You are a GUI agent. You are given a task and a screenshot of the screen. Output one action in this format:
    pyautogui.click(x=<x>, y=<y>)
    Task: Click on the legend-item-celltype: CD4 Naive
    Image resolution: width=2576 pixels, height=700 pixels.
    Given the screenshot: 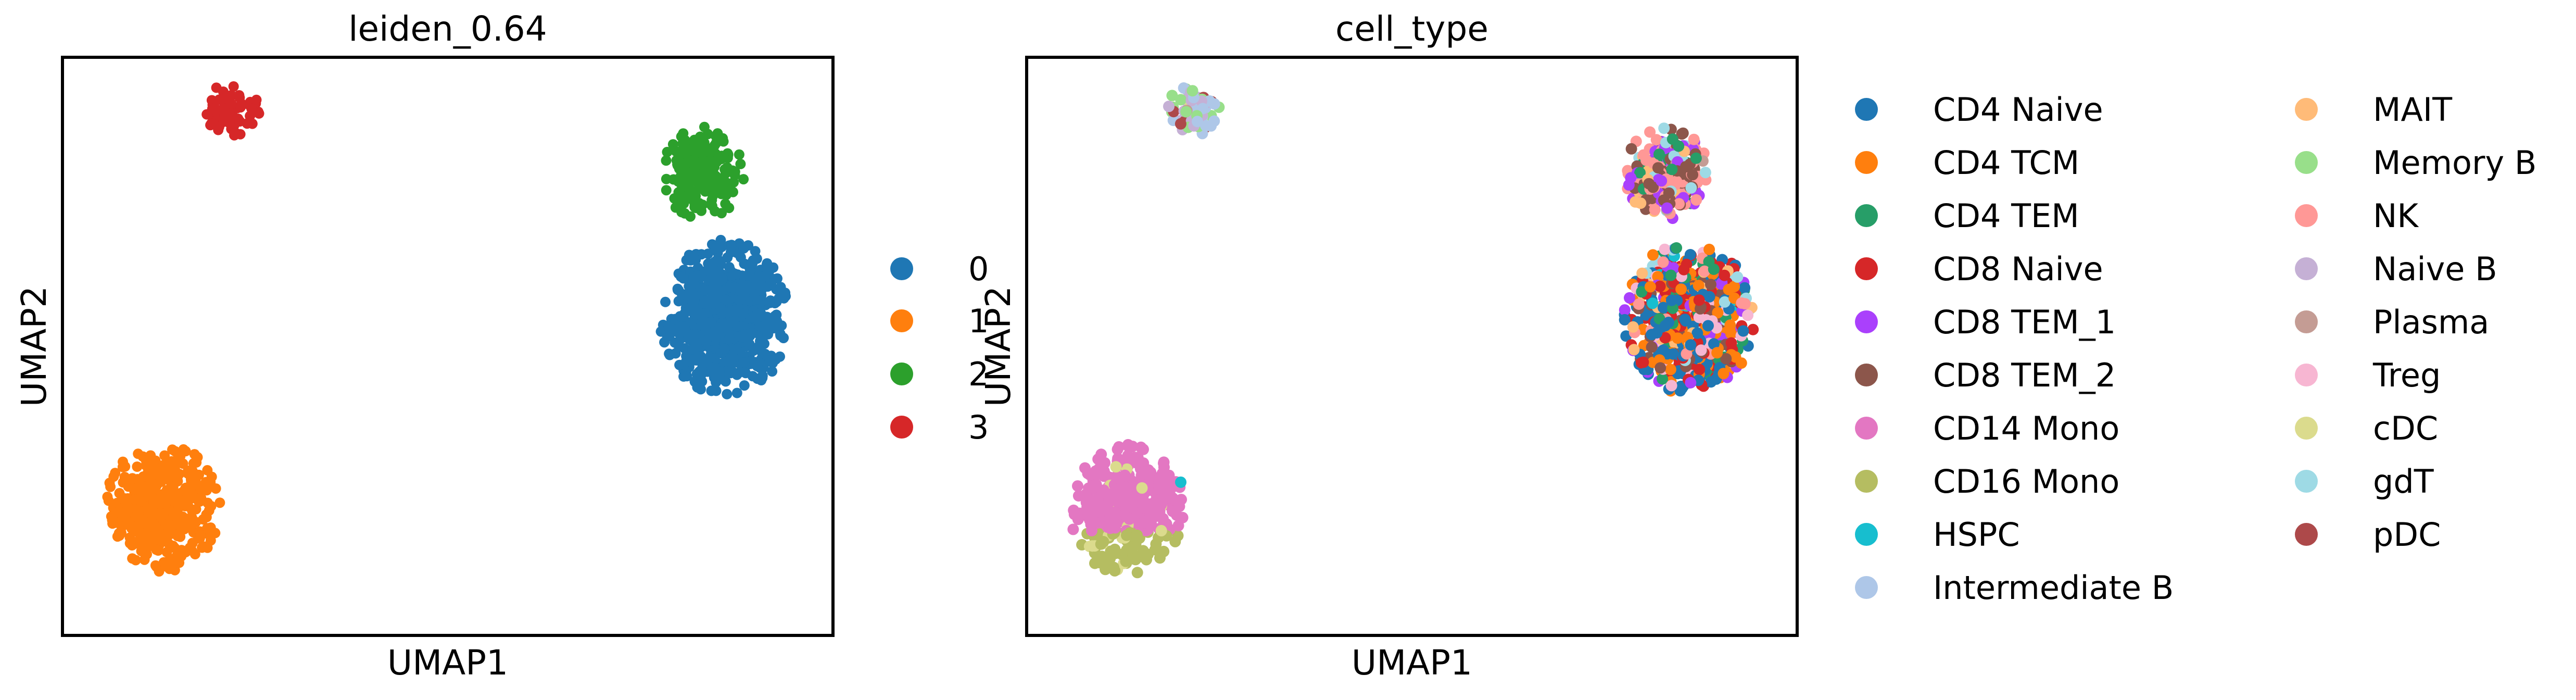 What is the action you would take?
    pyautogui.click(x=1979, y=110)
    